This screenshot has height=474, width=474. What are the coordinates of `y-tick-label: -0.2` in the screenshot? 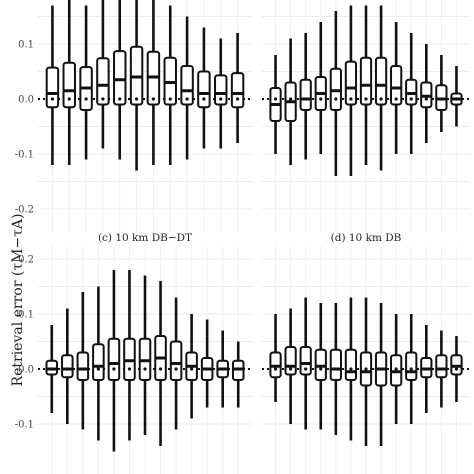 It's located at (24, 210).